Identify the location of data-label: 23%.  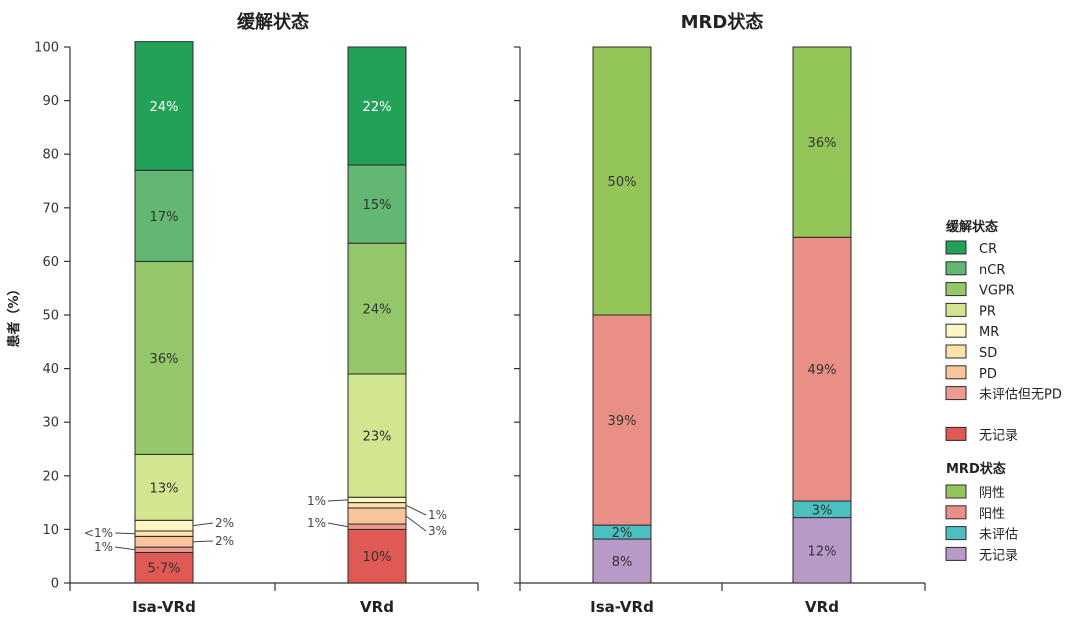
(377, 437).